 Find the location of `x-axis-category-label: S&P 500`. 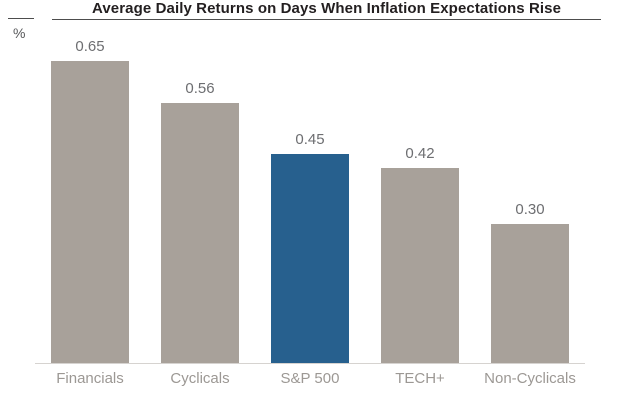

x-axis-category-label: S&P 500 is located at coordinates (310, 378).